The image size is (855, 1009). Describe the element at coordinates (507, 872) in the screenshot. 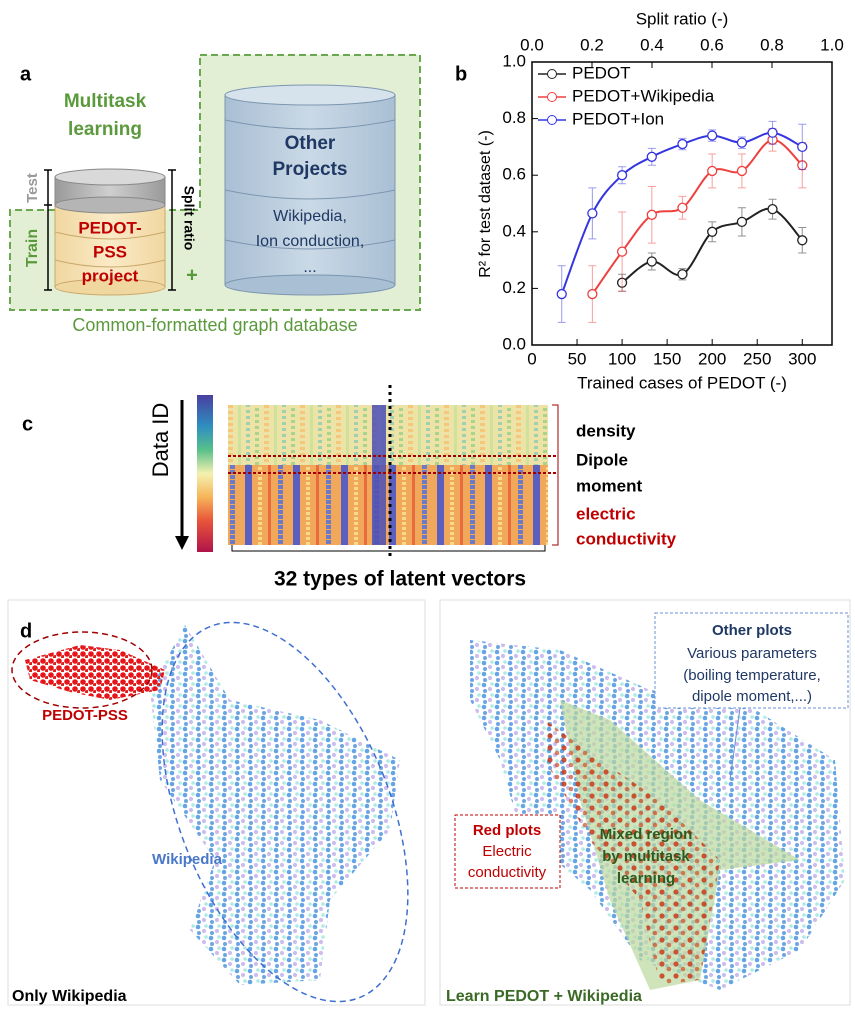

I see `annotation: conductivity` at that location.